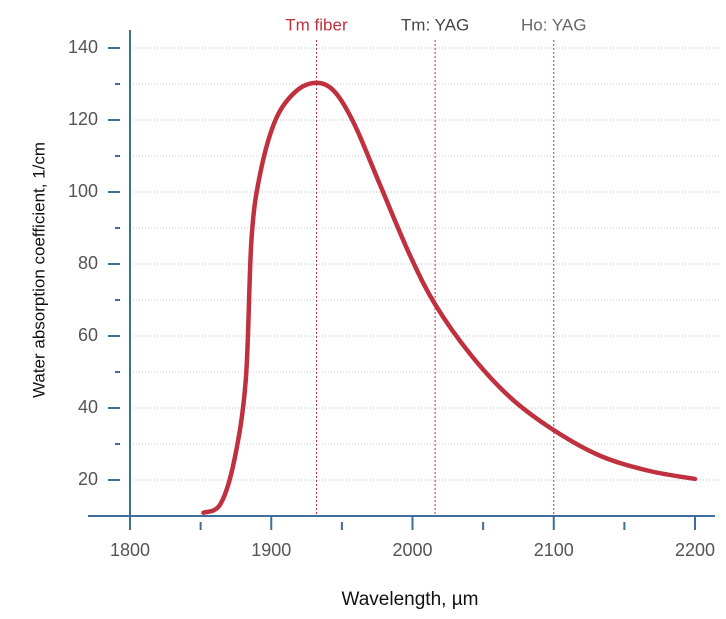 This screenshot has width=726, height=619. What do you see at coordinates (83, 191) in the screenshot?
I see `y-tick-label: 100` at bounding box center [83, 191].